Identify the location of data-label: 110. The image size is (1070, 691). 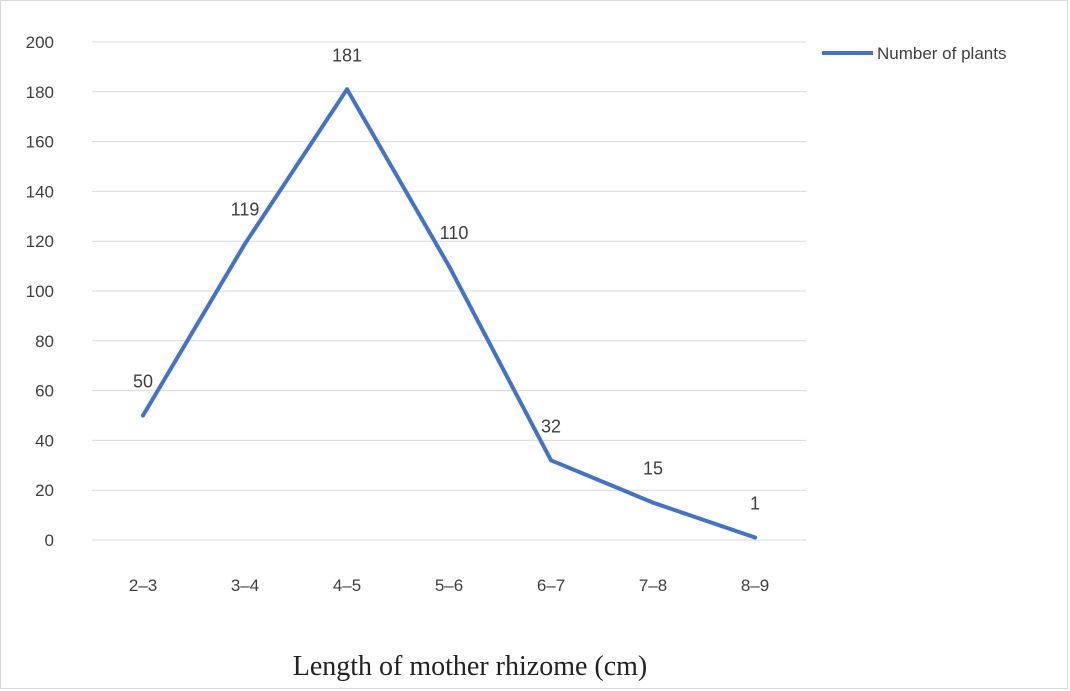
(454, 233).